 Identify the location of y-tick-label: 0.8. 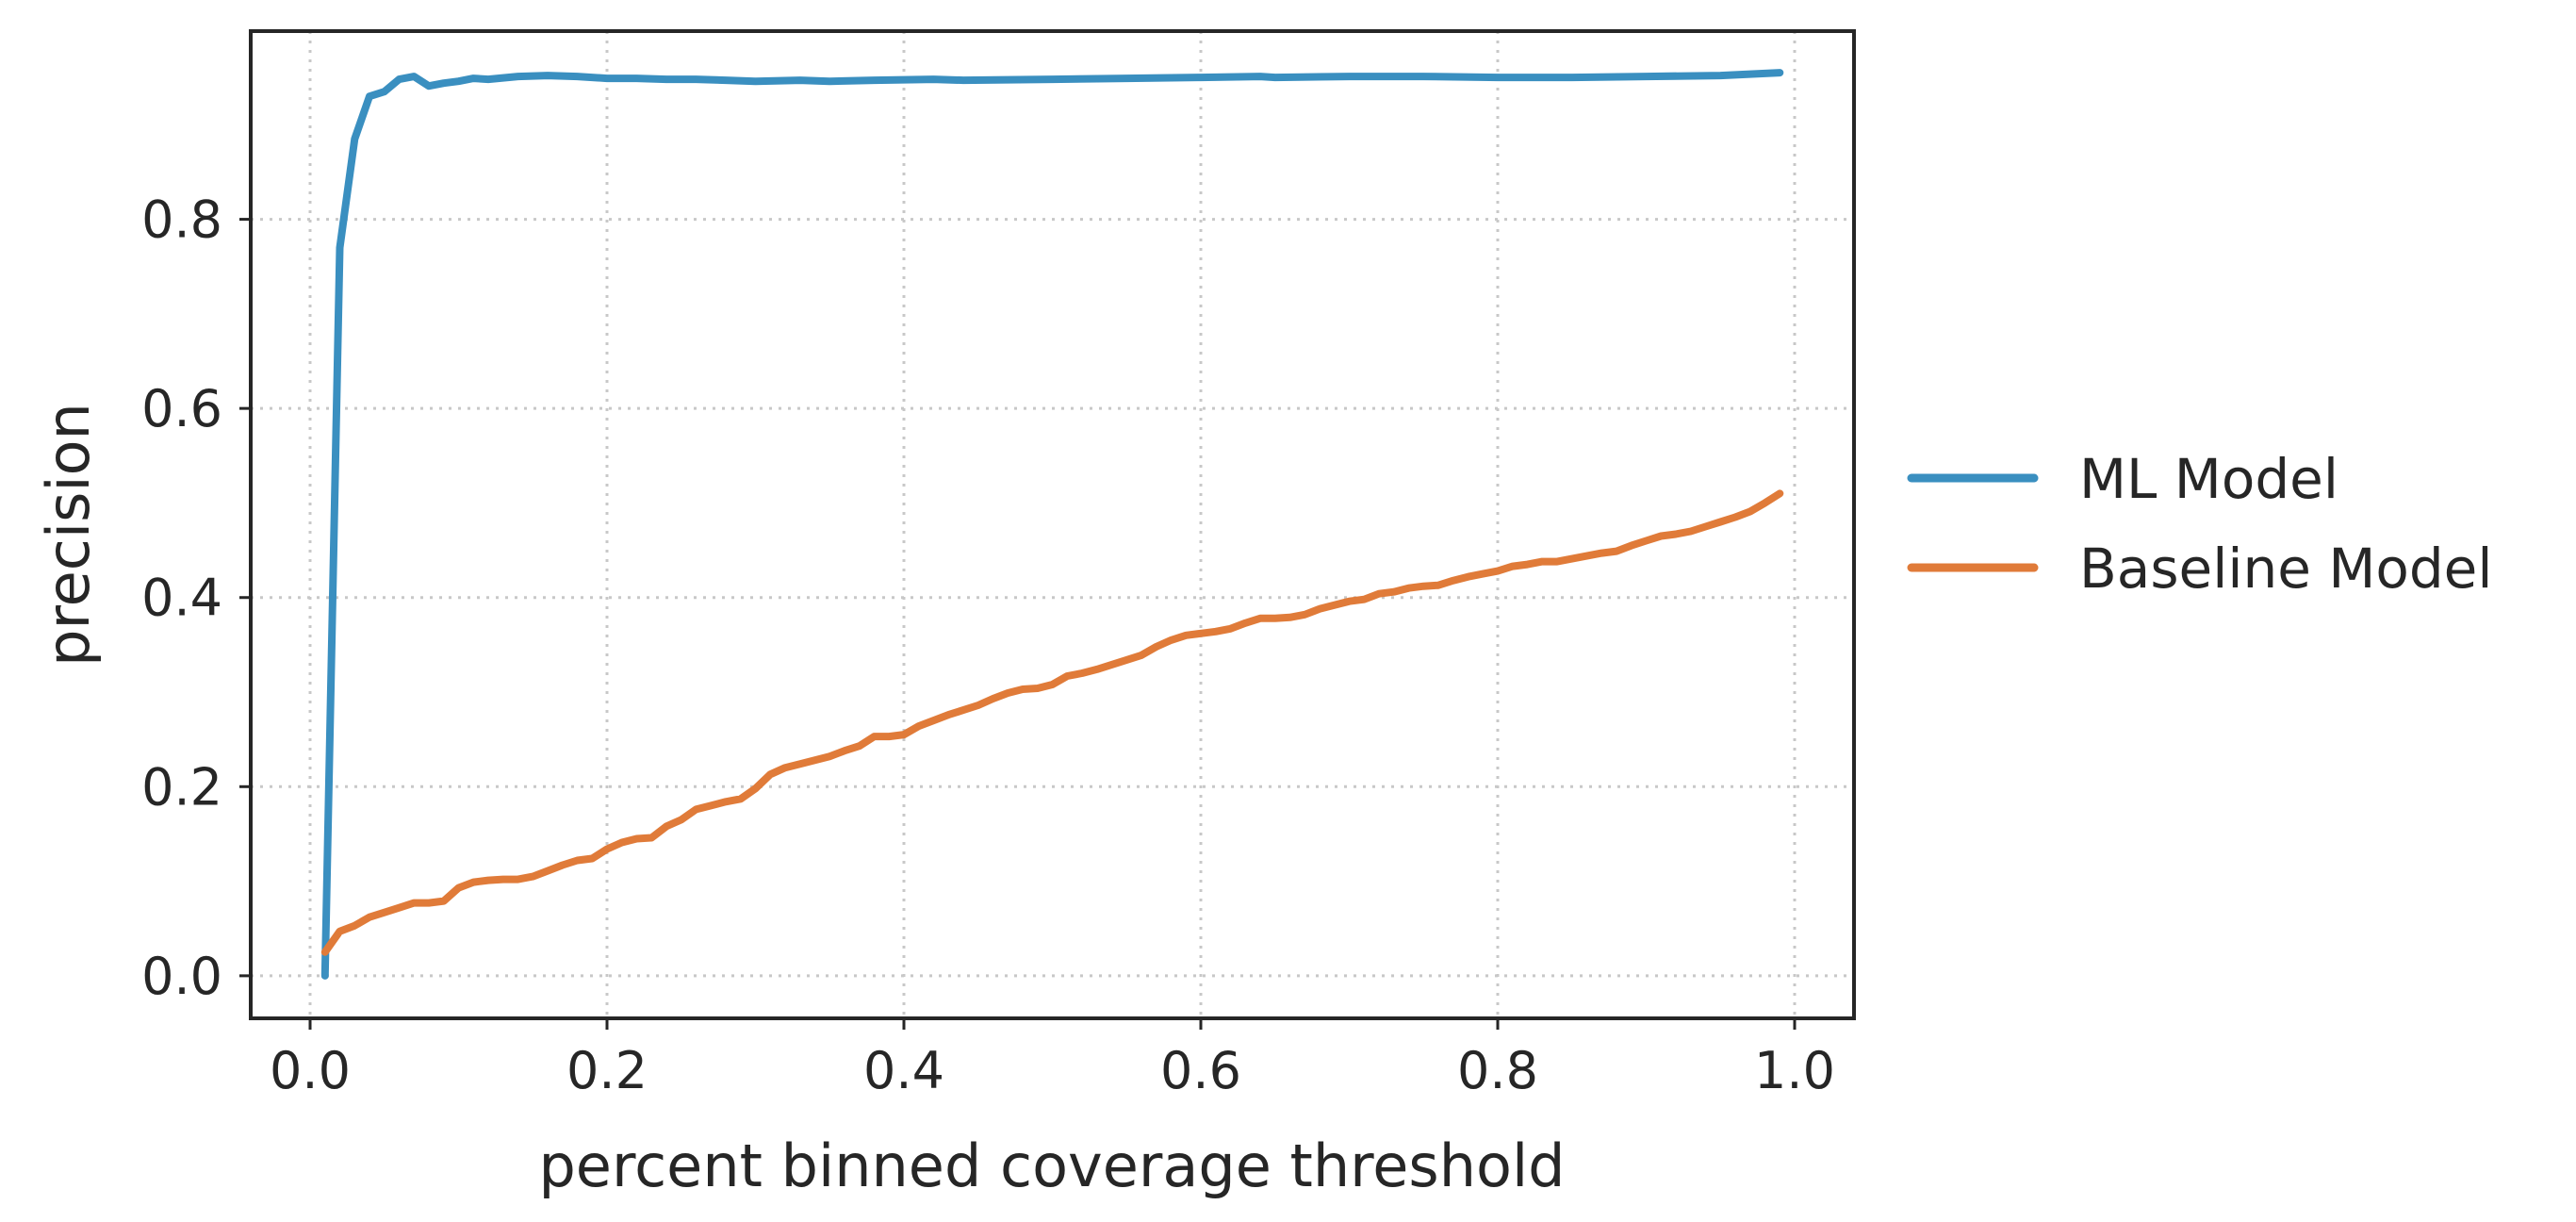
(181, 220).